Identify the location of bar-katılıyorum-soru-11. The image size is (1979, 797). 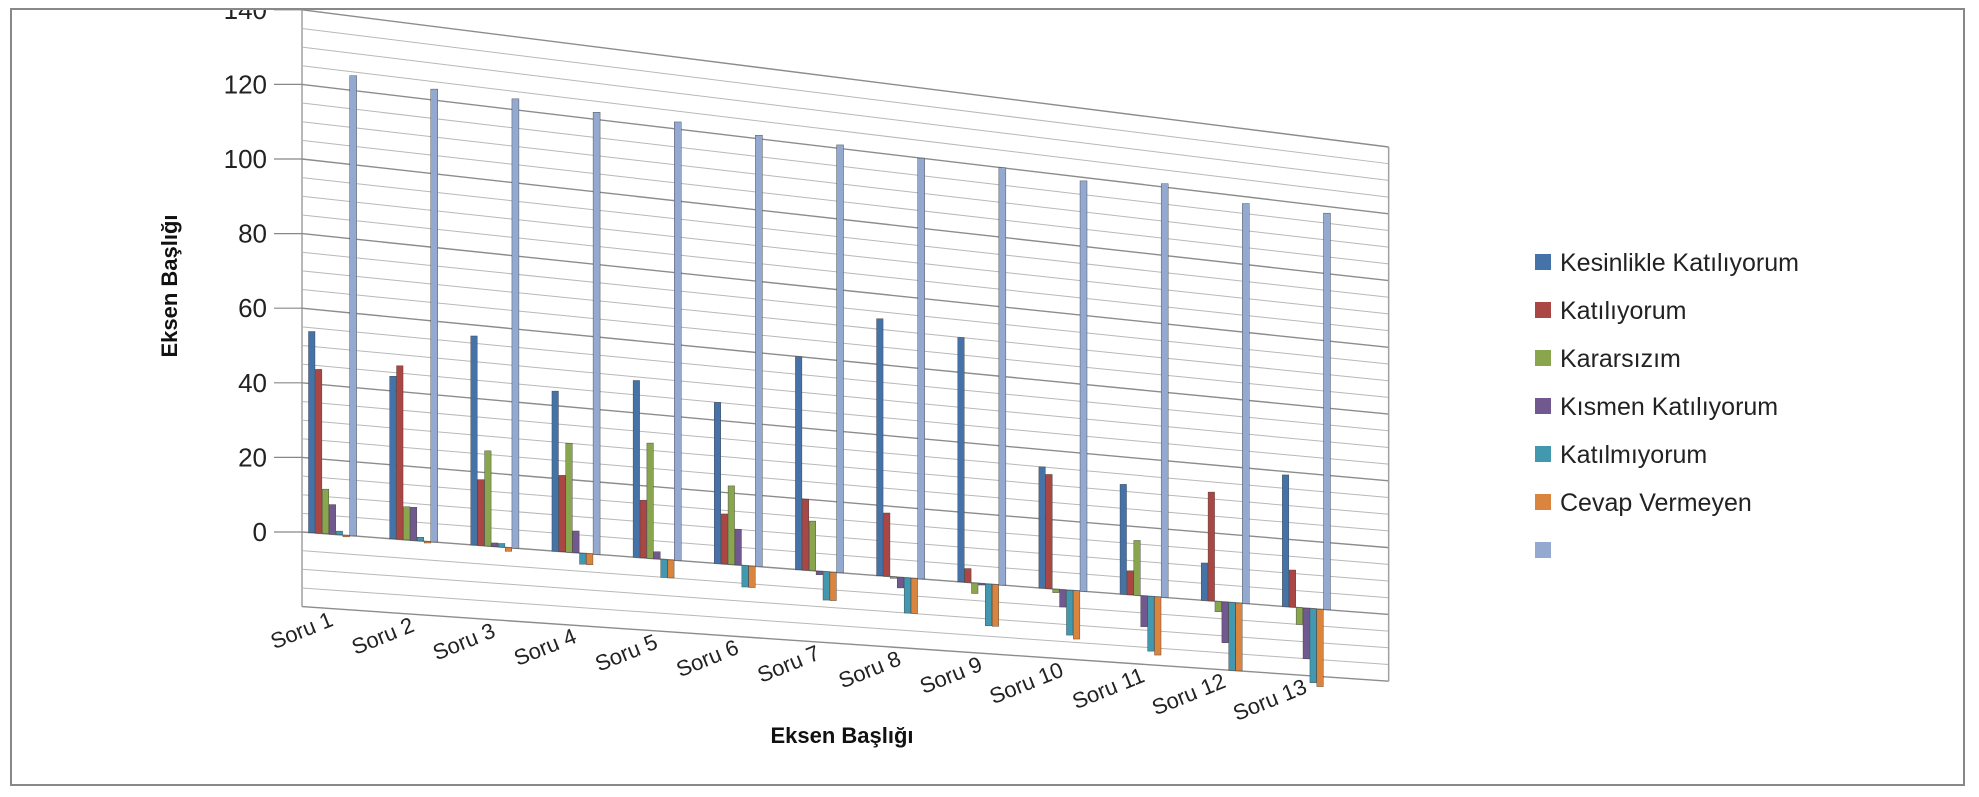
(1130, 582).